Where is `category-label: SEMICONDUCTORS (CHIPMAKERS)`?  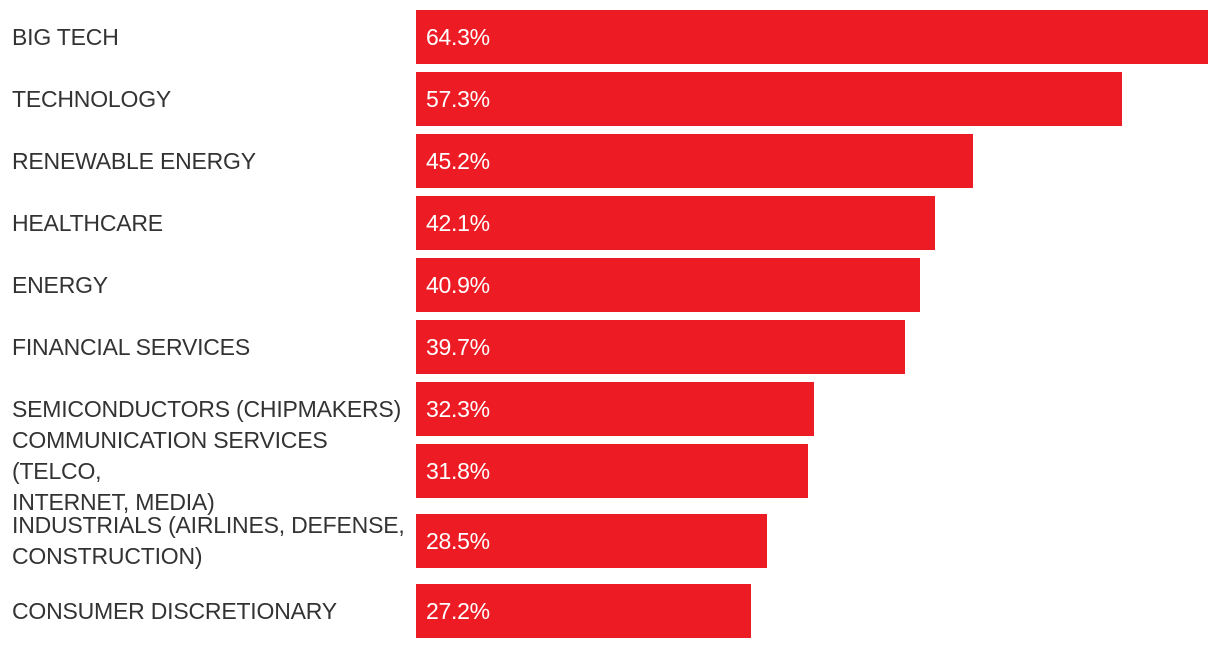 category-label: SEMICONDUCTORS (CHIPMAKERS) is located at coordinates (207, 408).